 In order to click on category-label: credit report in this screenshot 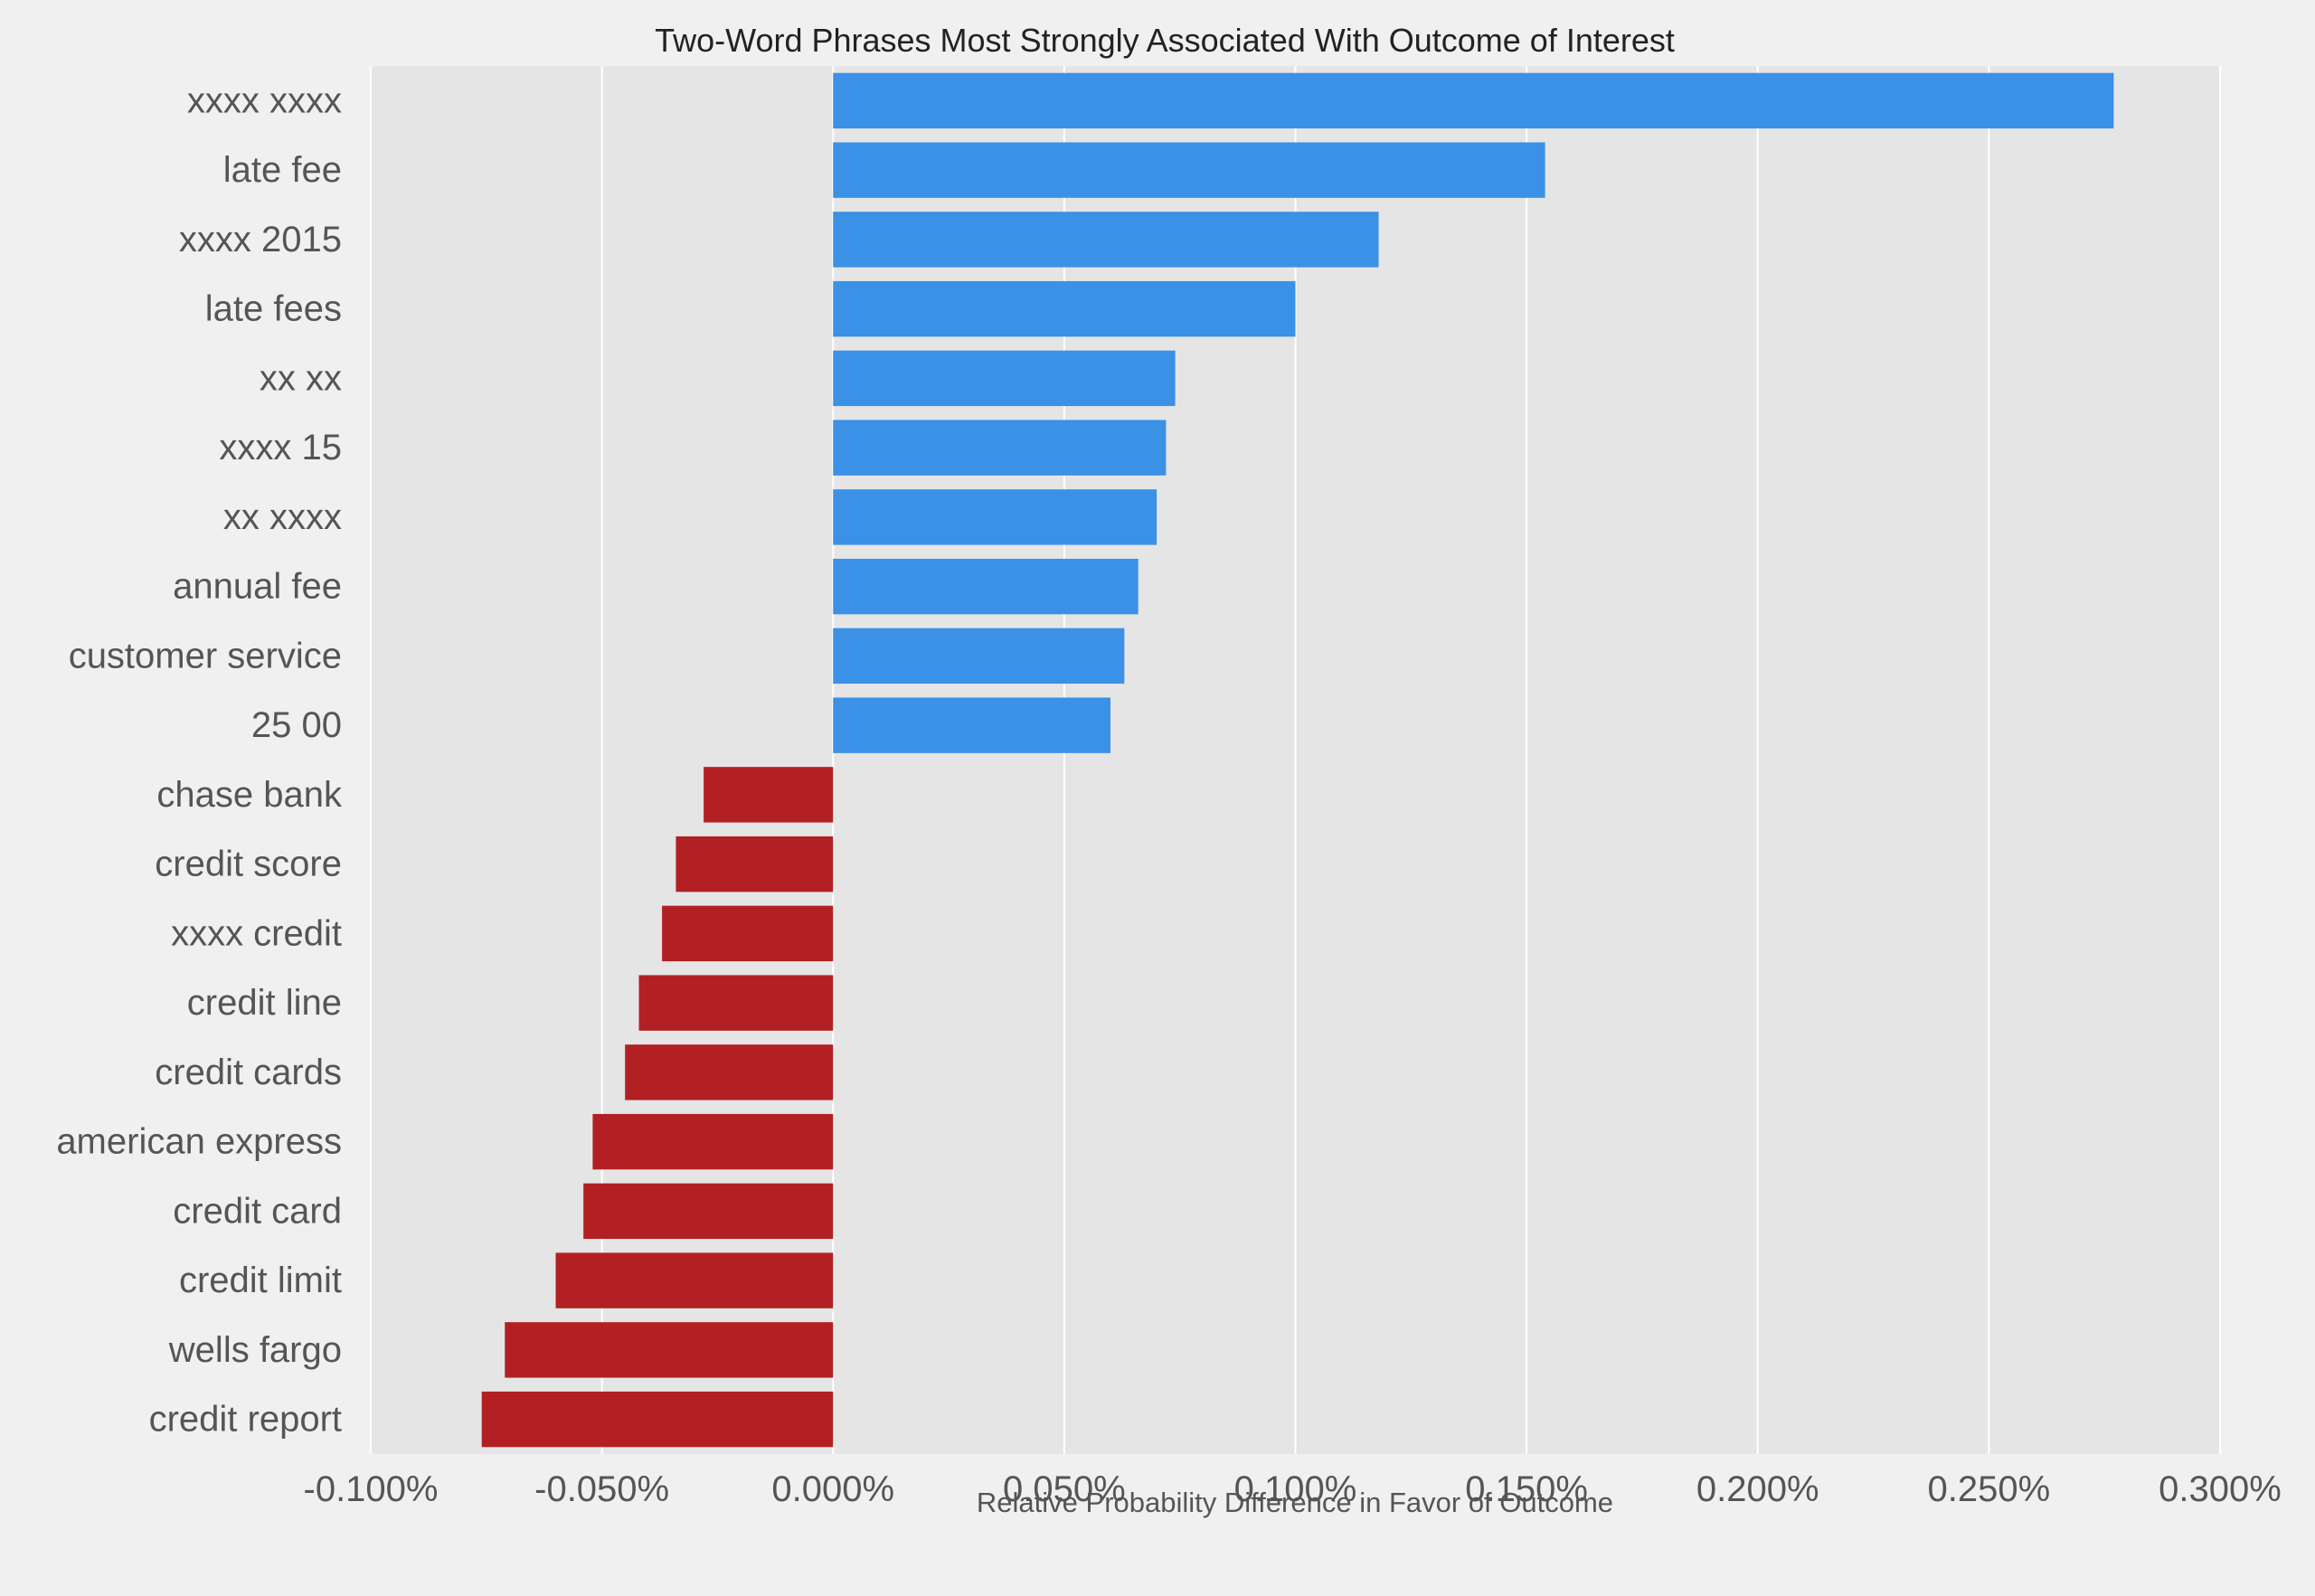, I will do `click(246, 1420)`.